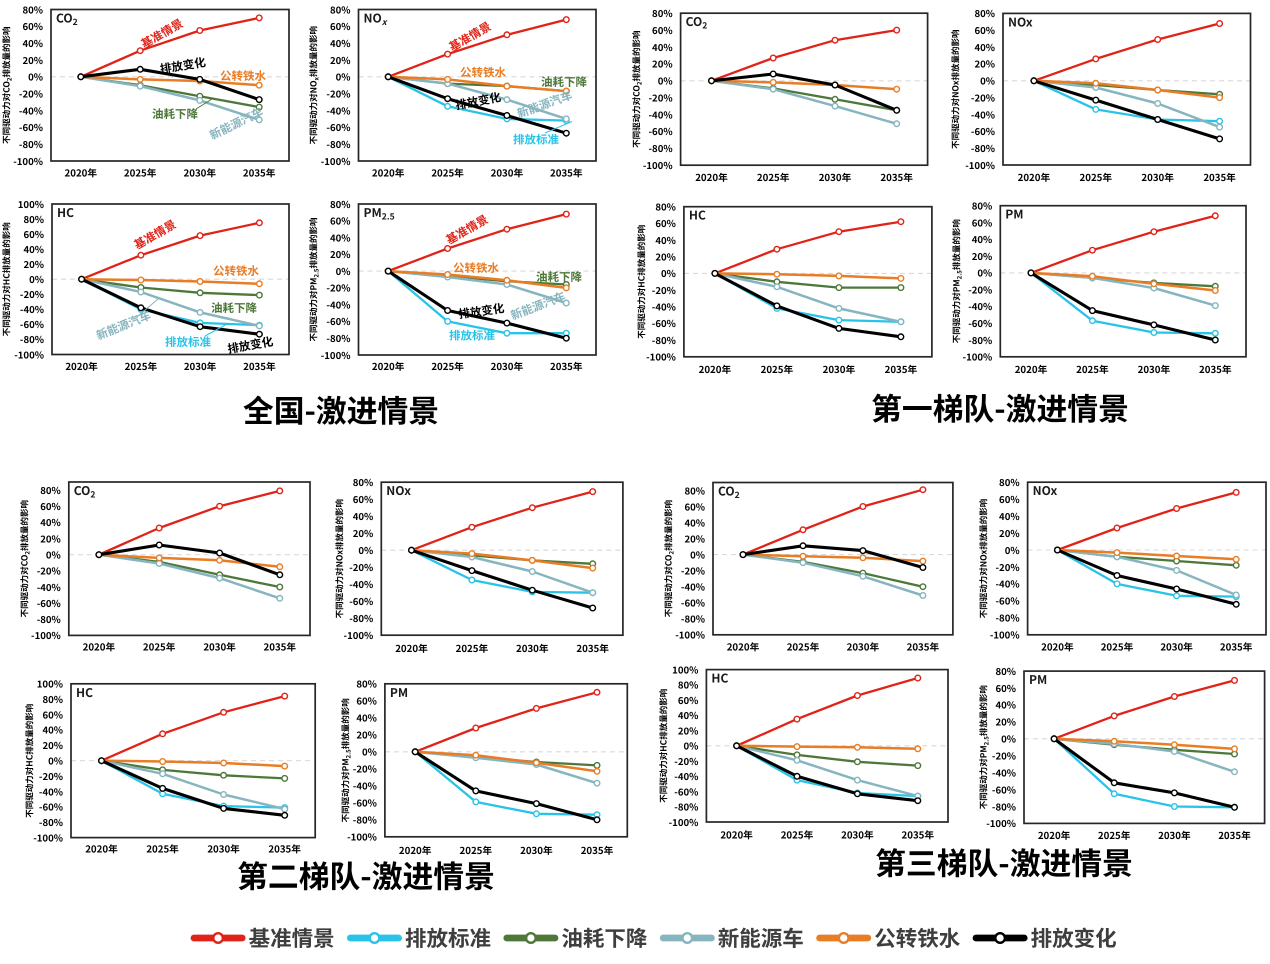 The width and height of the screenshot is (1270, 964). What do you see at coordinates (65, 212) in the screenshot?
I see `svg-text: HC` at bounding box center [65, 212].